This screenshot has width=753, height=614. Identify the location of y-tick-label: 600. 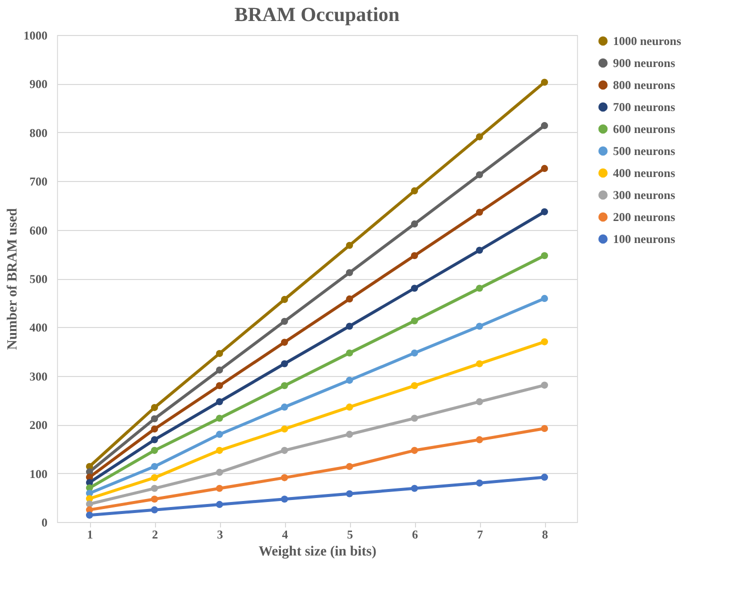
(39, 230).